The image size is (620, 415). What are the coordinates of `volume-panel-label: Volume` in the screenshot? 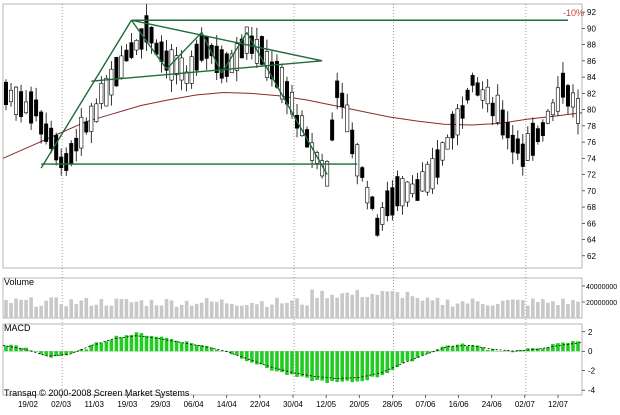 It's located at (19, 282).